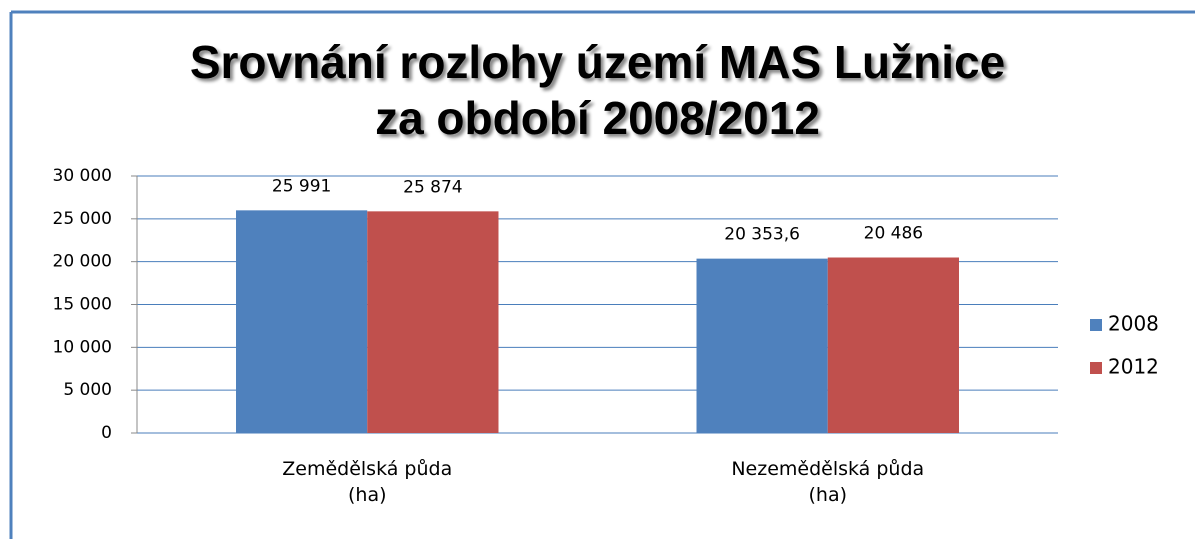 This screenshot has width=1195, height=539. What do you see at coordinates (87, 390) in the screenshot?
I see `y-tick-label: 5 000` at bounding box center [87, 390].